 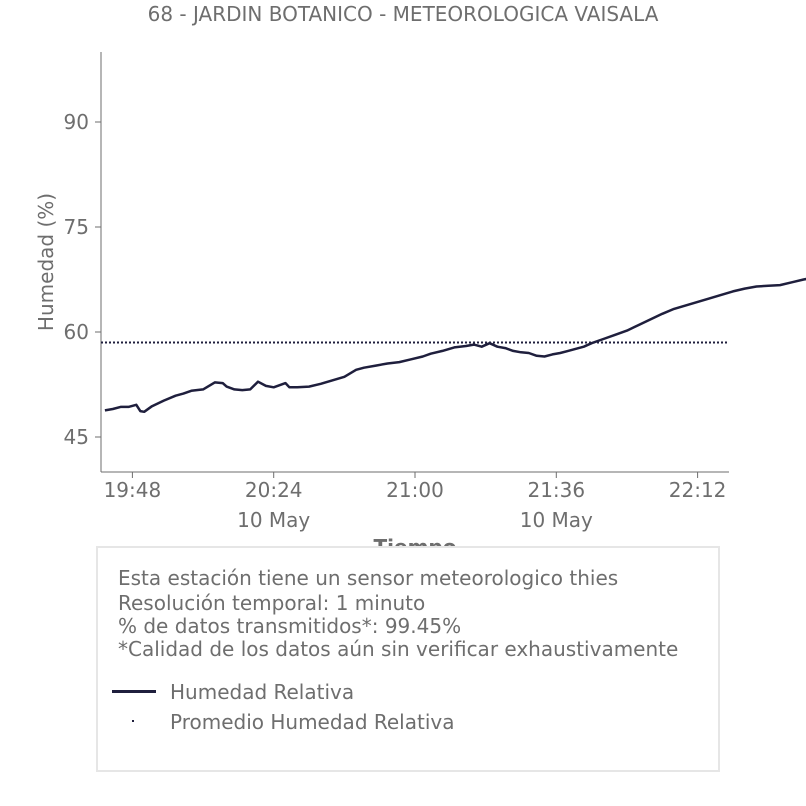 What do you see at coordinates (290, 626) in the screenshot?
I see `info-line-transmitted: % de datos transmitidos*: 99.45%` at bounding box center [290, 626].